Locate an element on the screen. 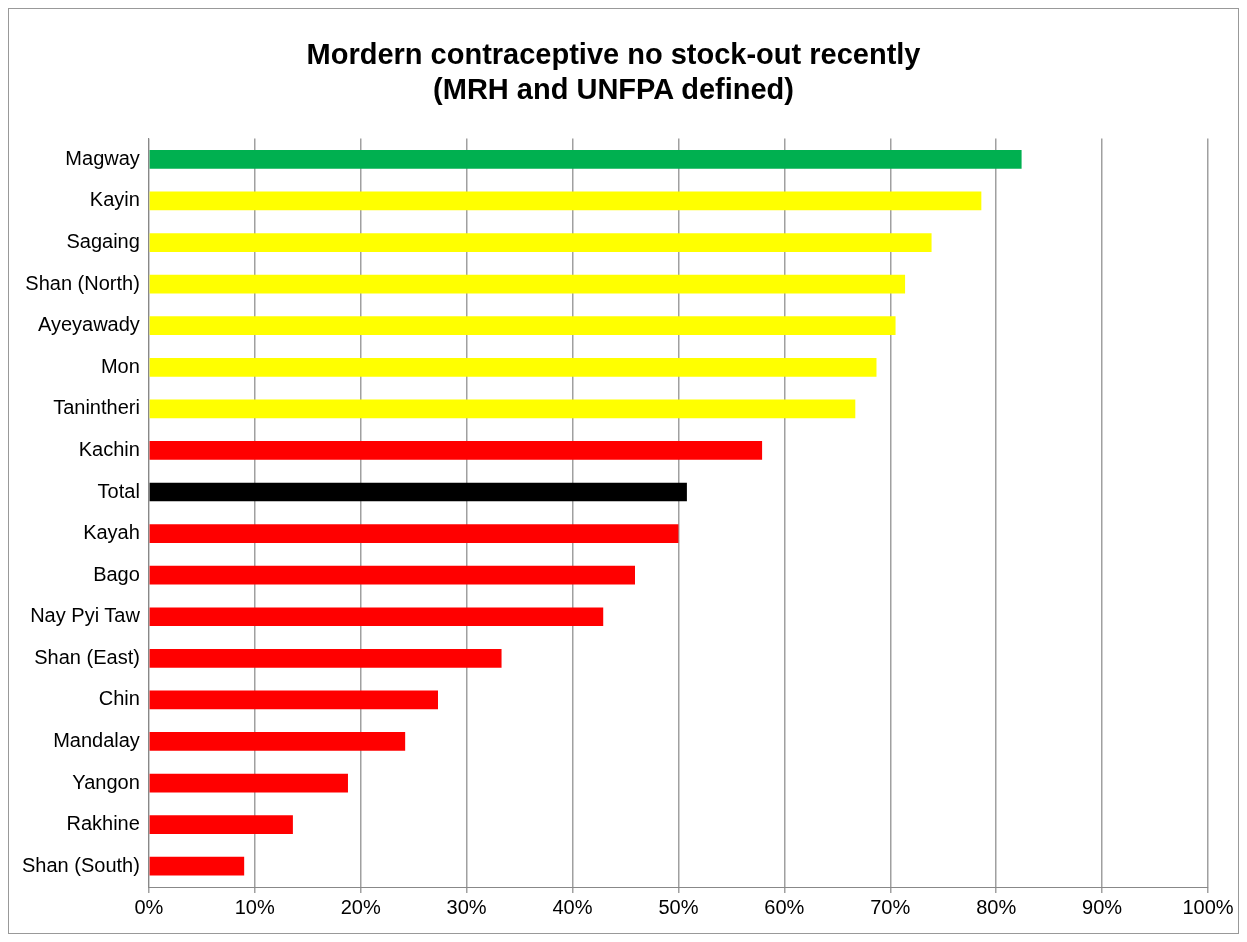 The width and height of the screenshot is (1247, 942). x-tick-label: 80% is located at coordinates (996, 906).